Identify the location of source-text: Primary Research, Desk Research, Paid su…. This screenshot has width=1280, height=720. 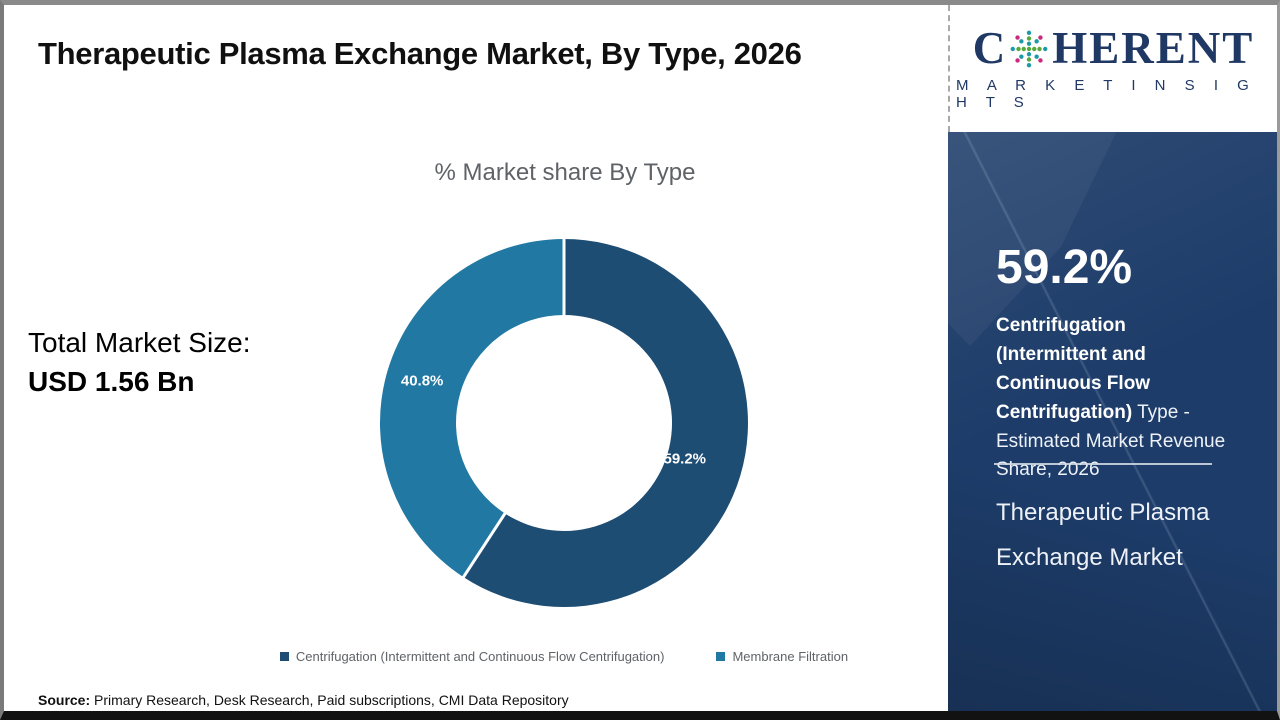
(329, 700).